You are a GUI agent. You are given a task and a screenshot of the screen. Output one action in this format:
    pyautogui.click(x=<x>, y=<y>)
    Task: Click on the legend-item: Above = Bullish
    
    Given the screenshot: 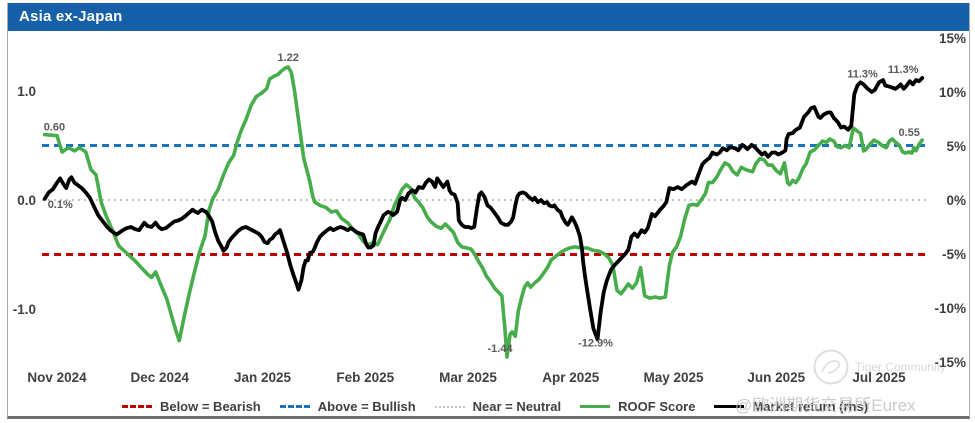 What is the action you would take?
    pyautogui.click(x=347, y=406)
    